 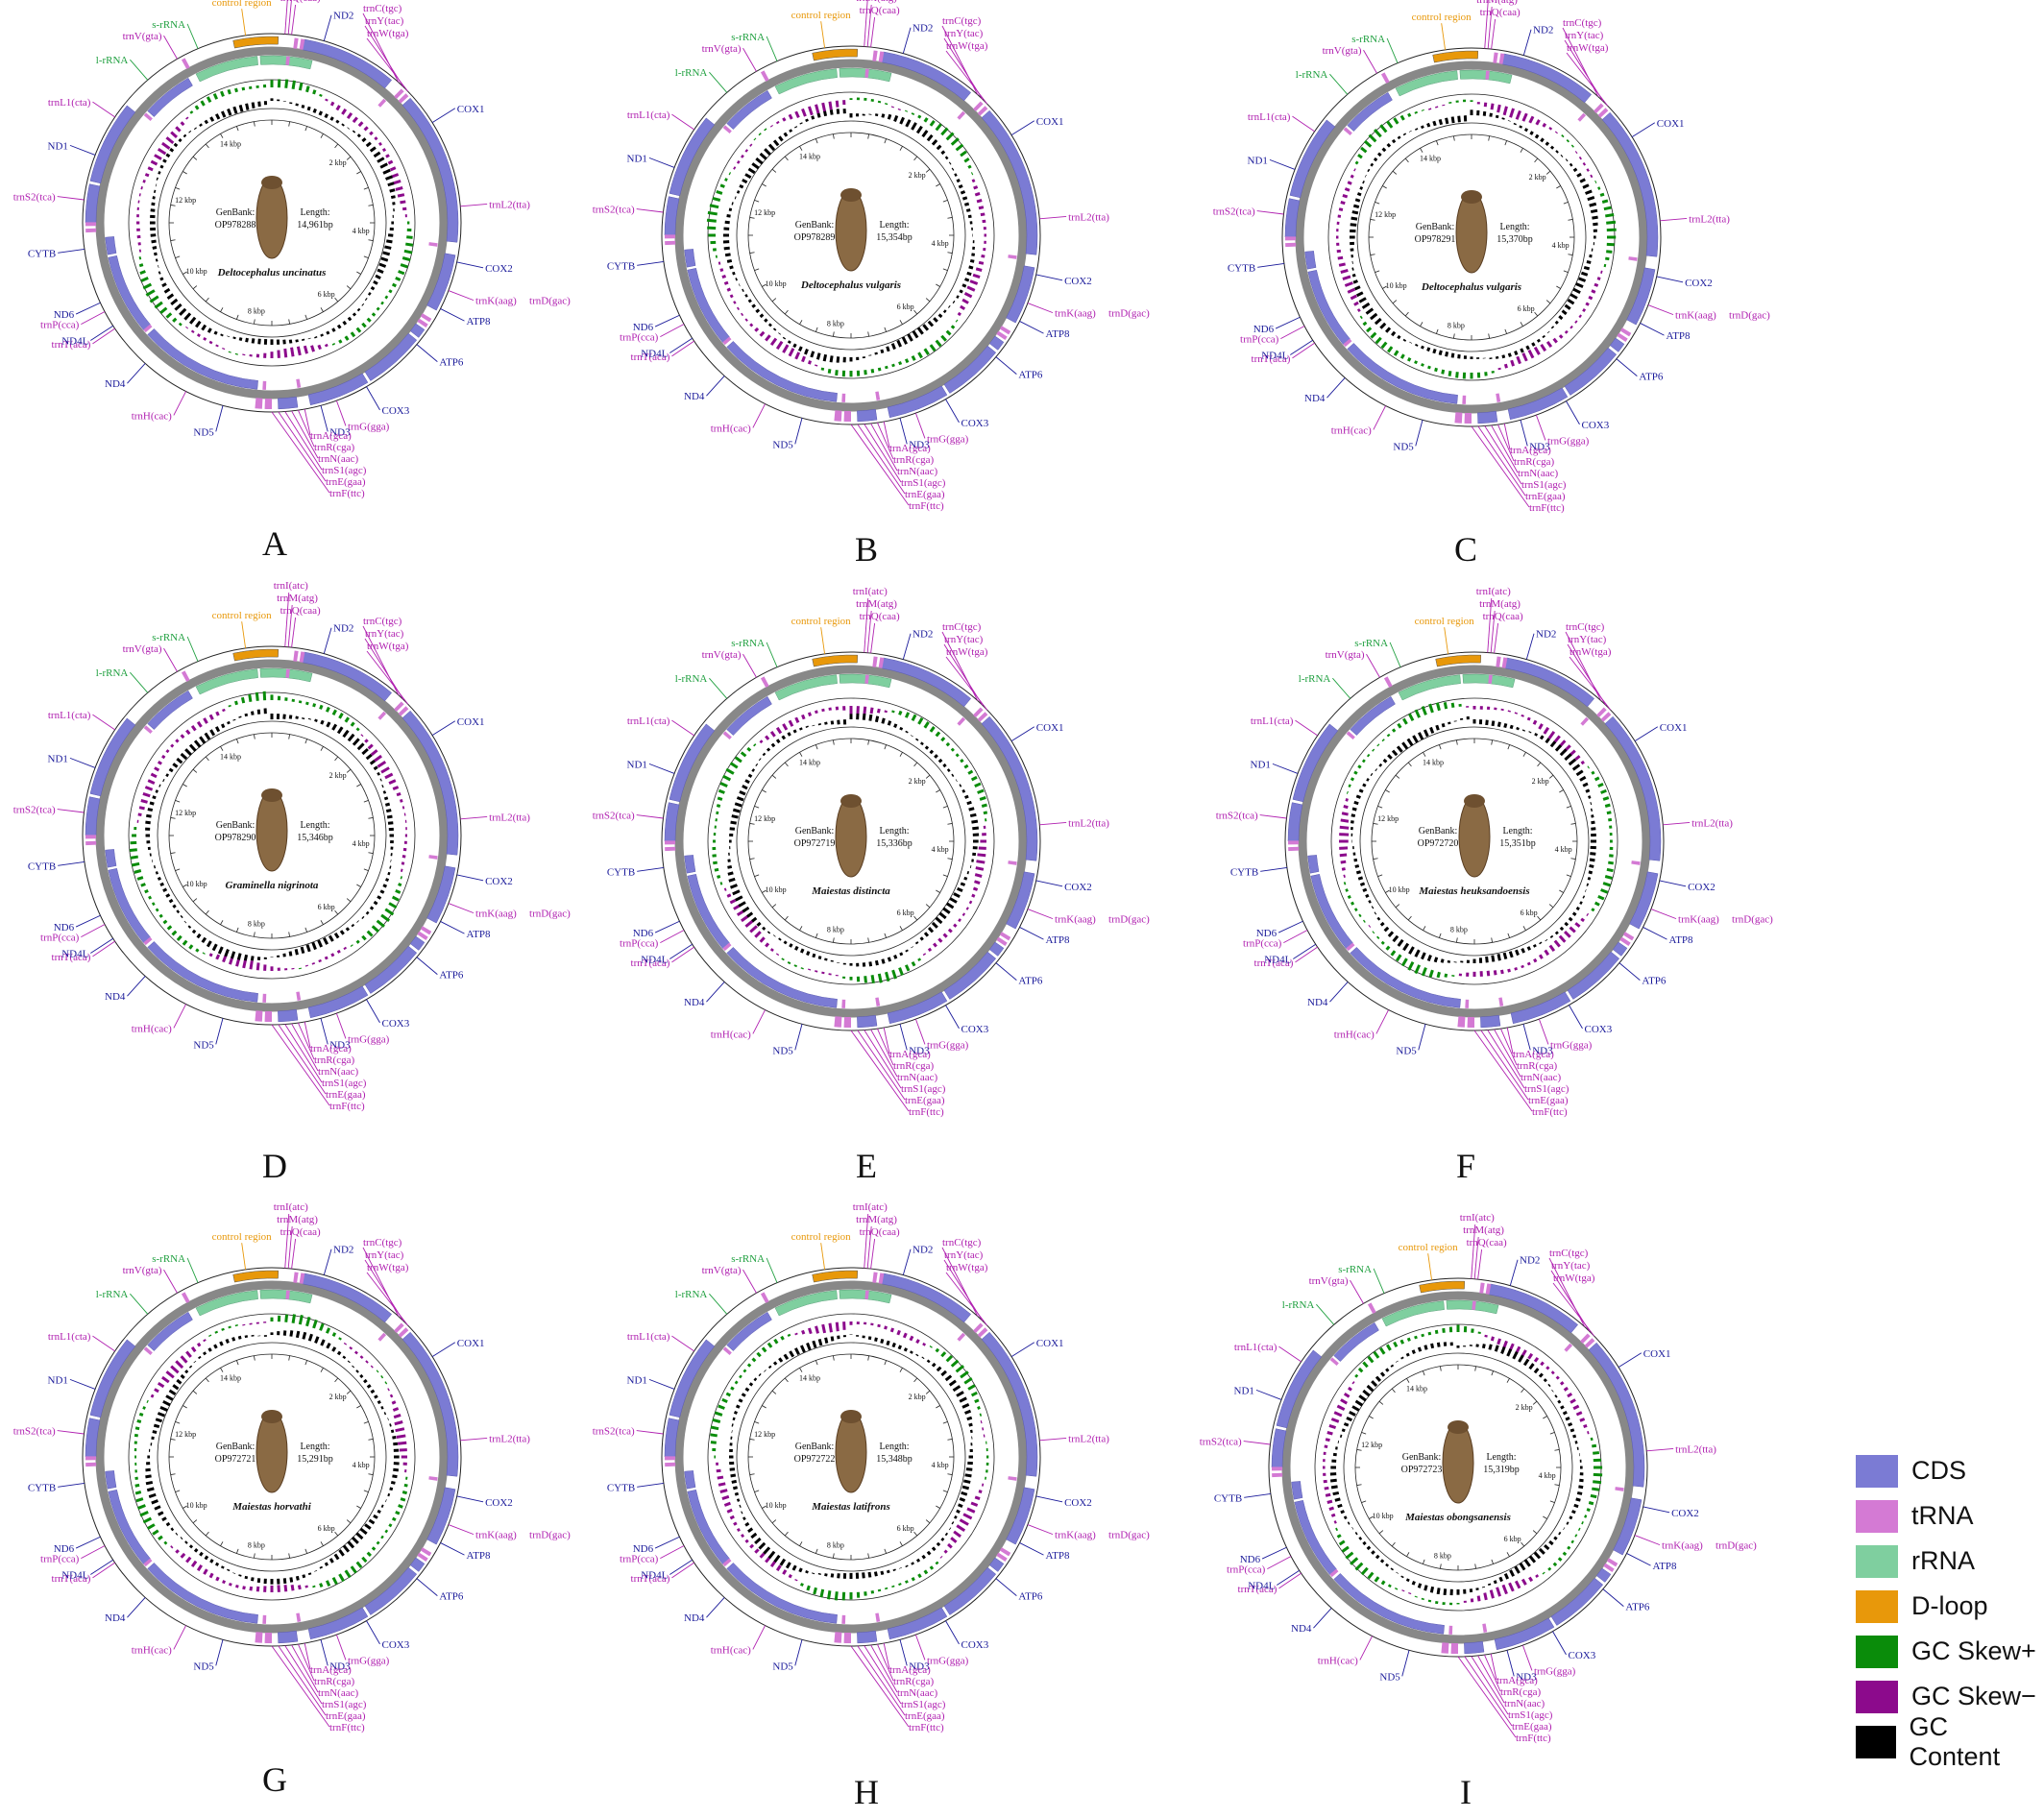 I want to click on cds-arc-nd5, so click(x=202, y=1594).